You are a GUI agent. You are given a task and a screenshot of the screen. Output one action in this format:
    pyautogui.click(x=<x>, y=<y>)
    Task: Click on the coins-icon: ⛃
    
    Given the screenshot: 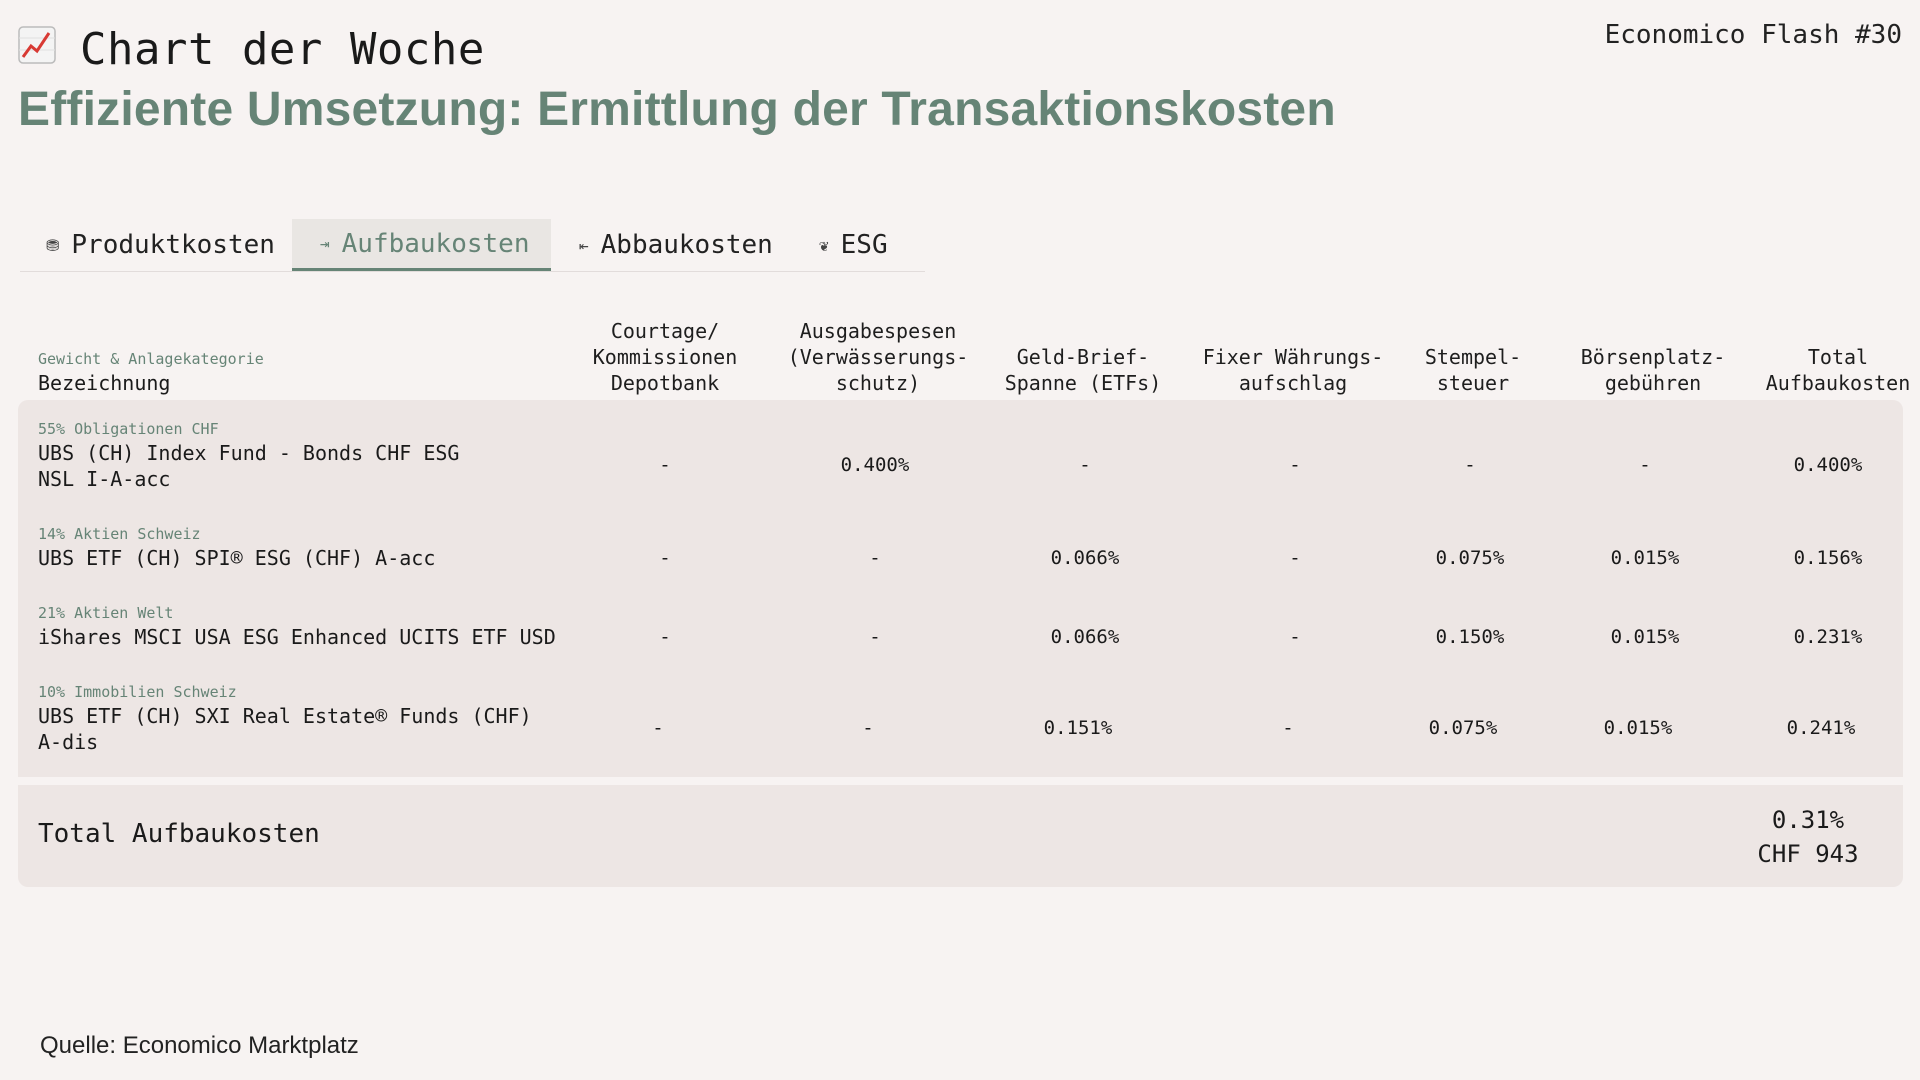 What is the action you would take?
    pyautogui.click(x=53, y=245)
    